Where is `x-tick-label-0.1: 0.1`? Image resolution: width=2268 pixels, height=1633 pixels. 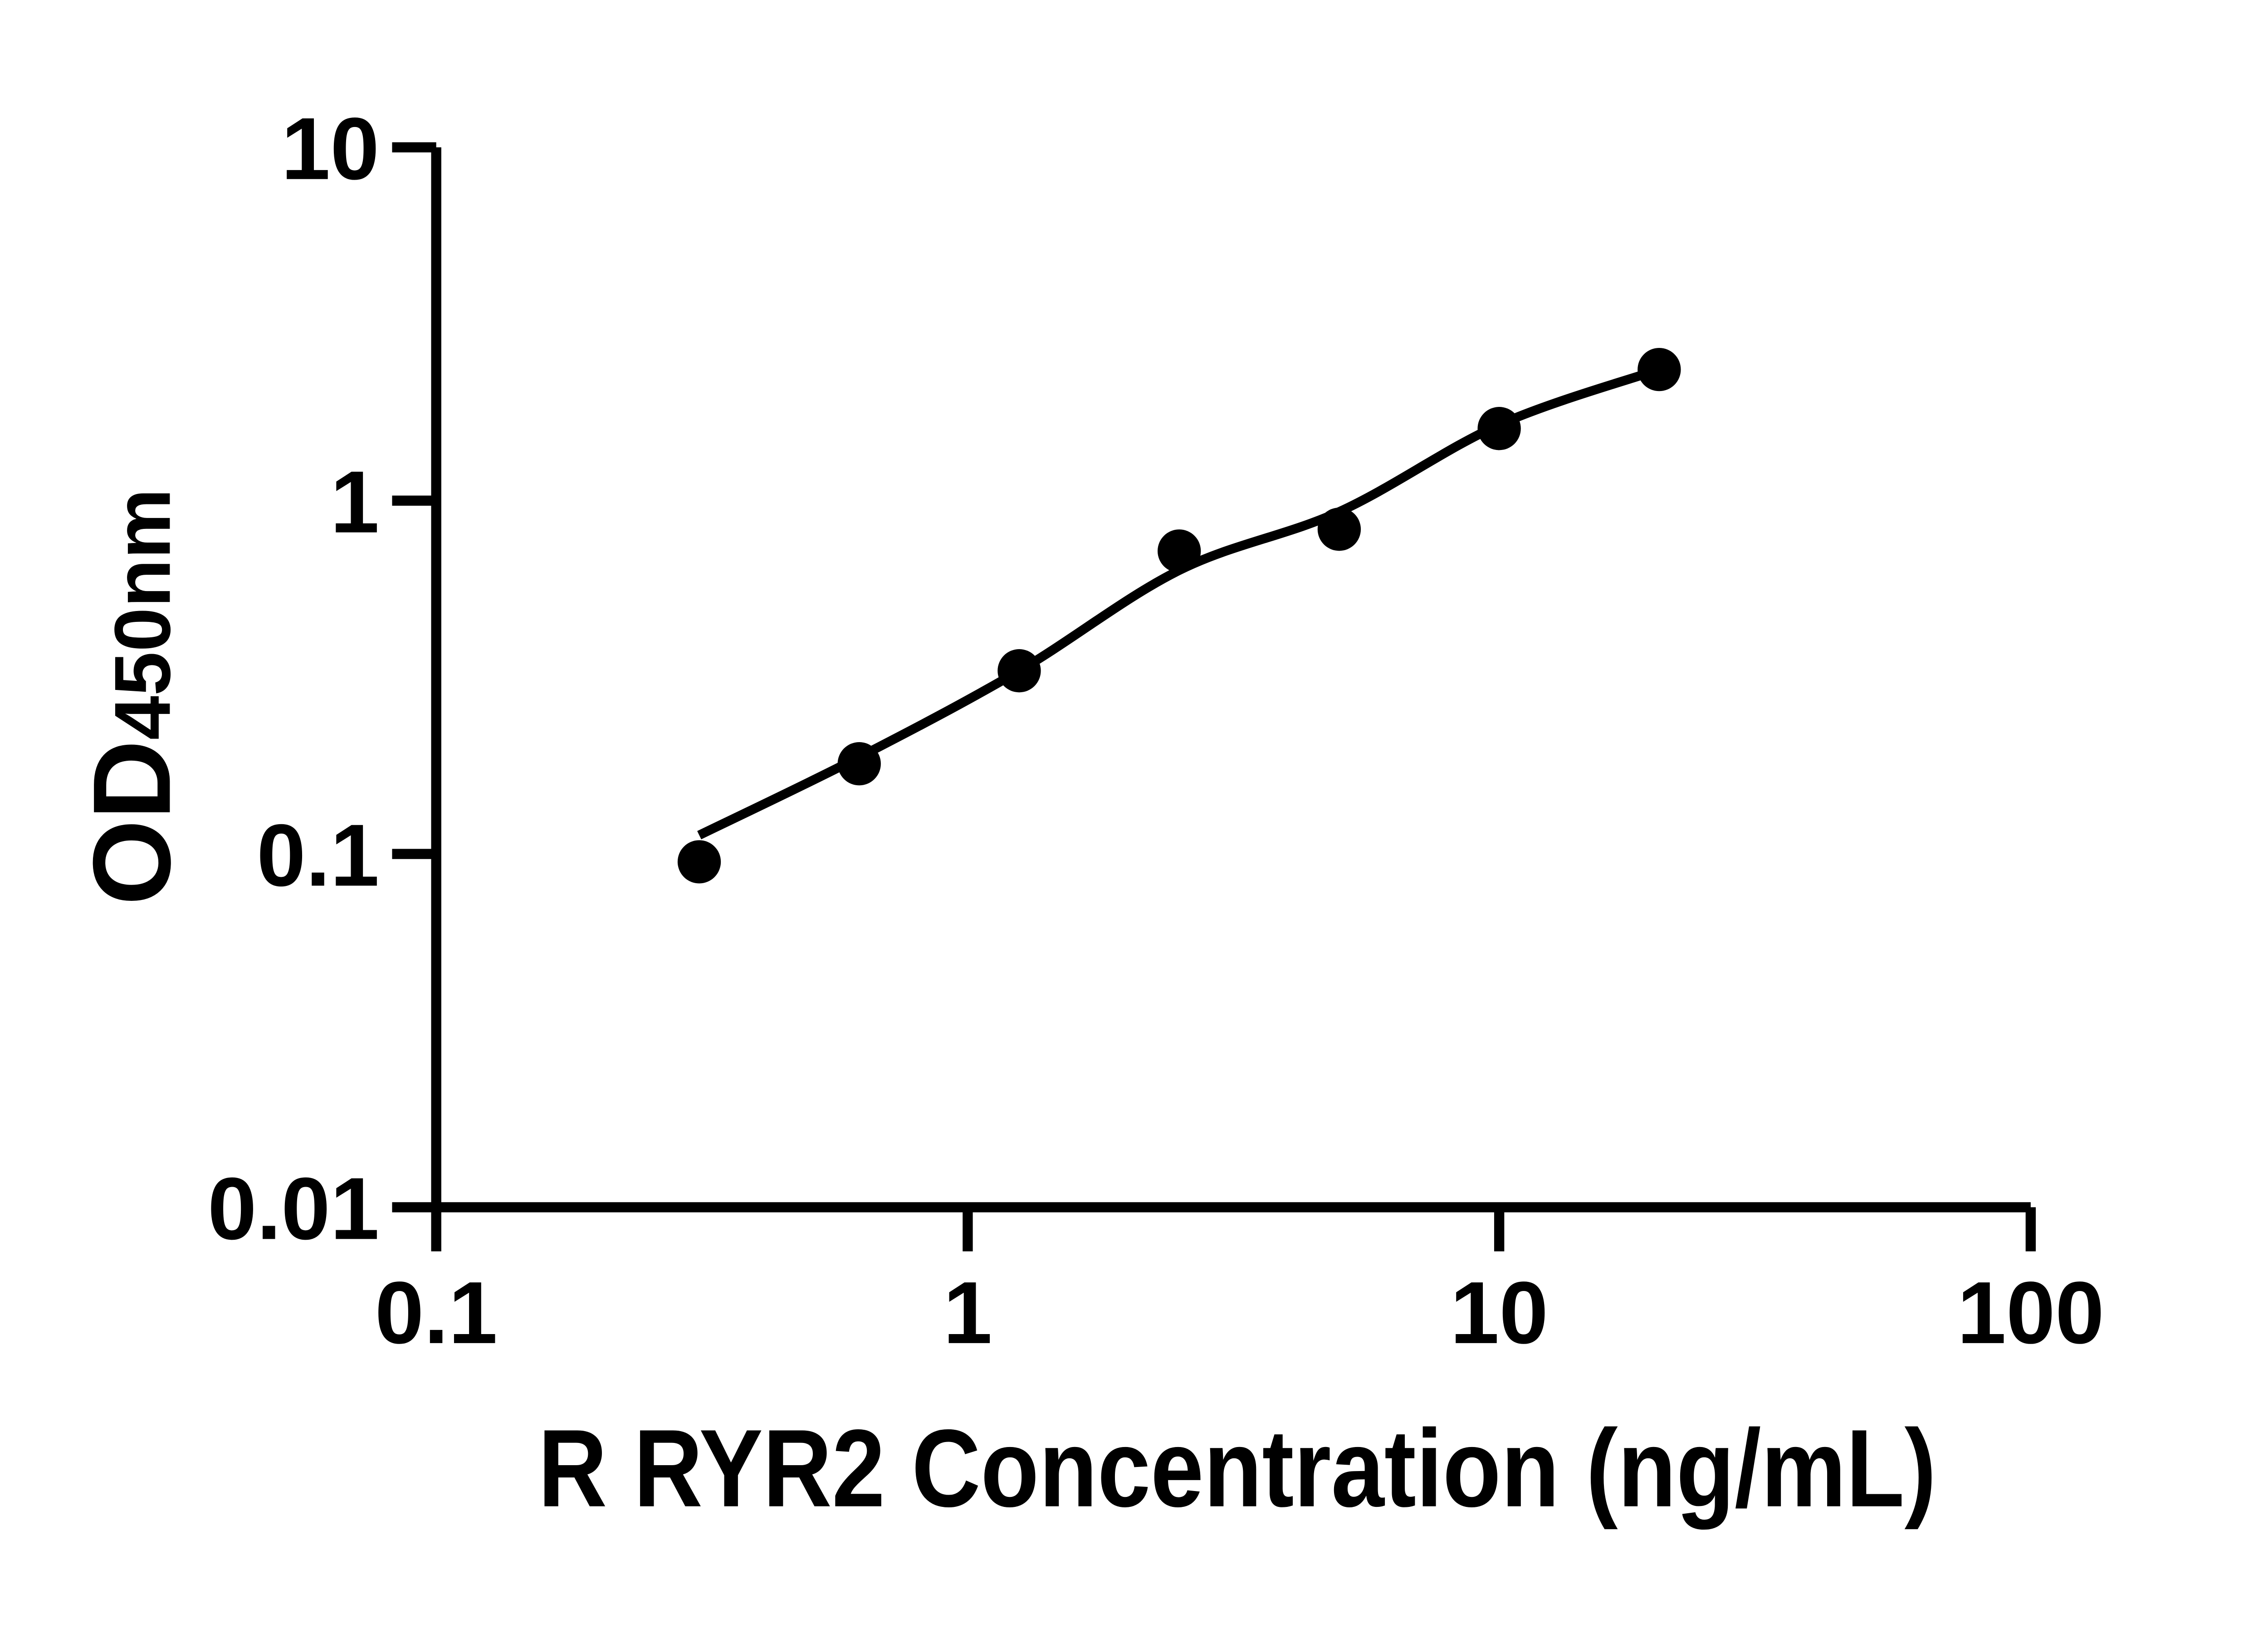 x-tick-label-0.1: 0.1 is located at coordinates (436, 1313).